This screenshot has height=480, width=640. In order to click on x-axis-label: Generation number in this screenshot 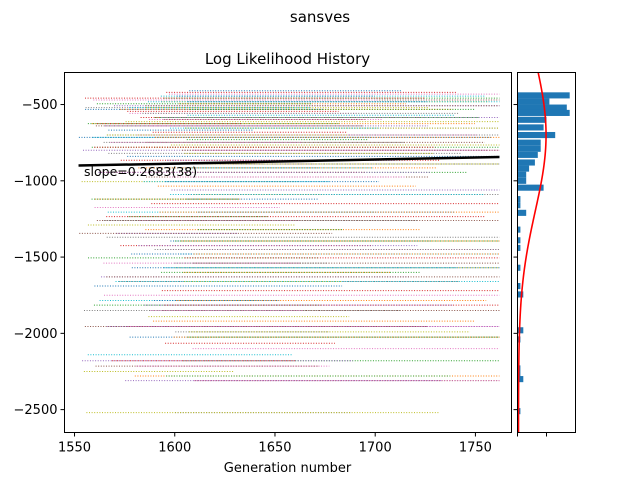, I will do `click(288, 468)`.